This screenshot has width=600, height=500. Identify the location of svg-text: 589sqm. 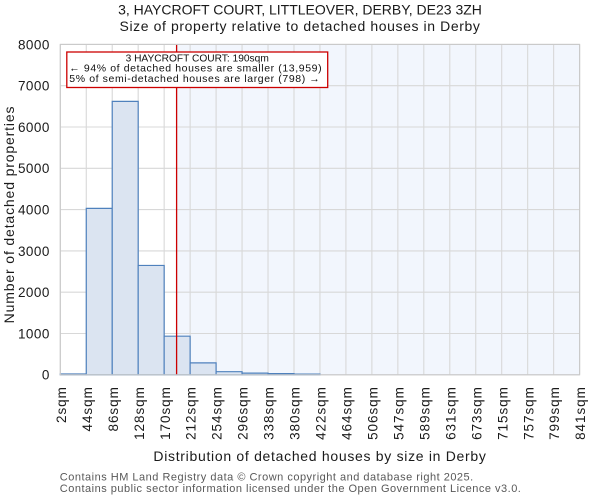
(424, 413).